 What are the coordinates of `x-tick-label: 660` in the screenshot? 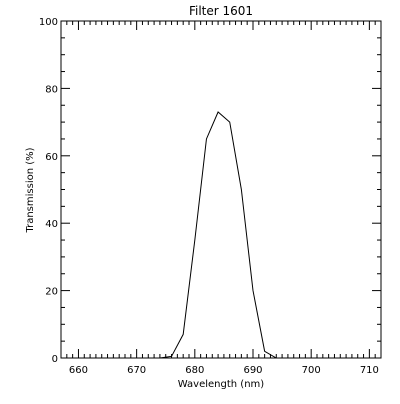 It's located at (78, 370).